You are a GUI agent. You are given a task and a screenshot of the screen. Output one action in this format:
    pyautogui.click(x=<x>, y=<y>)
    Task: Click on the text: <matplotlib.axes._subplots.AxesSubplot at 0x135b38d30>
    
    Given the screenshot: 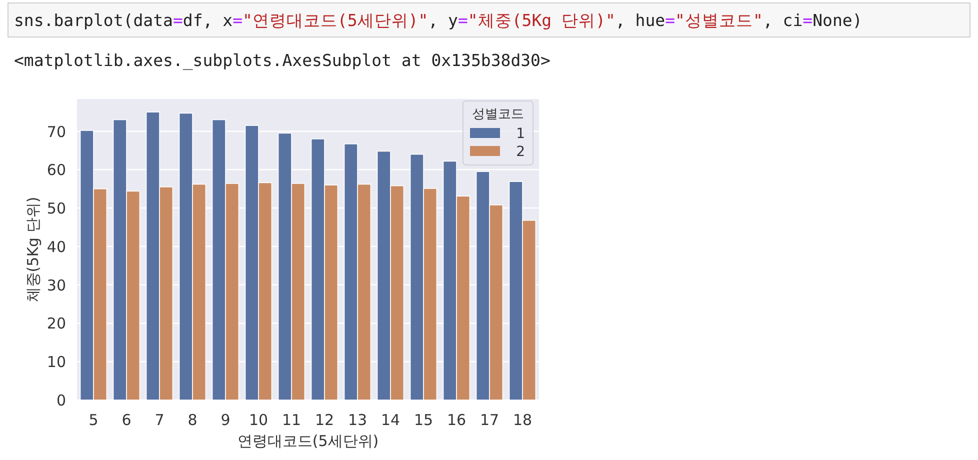 What is the action you would take?
    pyautogui.click(x=282, y=60)
    